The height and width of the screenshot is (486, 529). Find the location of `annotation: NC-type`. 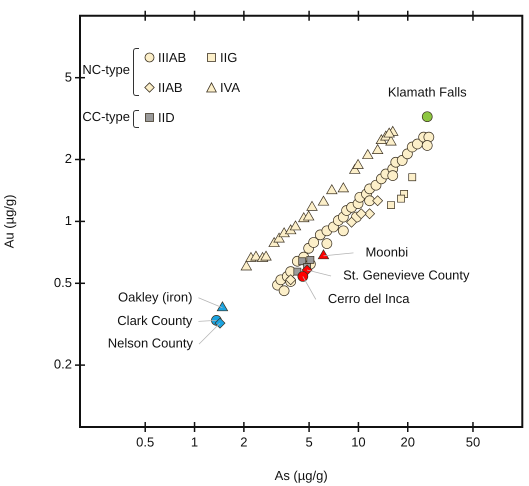

annotation: NC-type is located at coordinates (106, 69).